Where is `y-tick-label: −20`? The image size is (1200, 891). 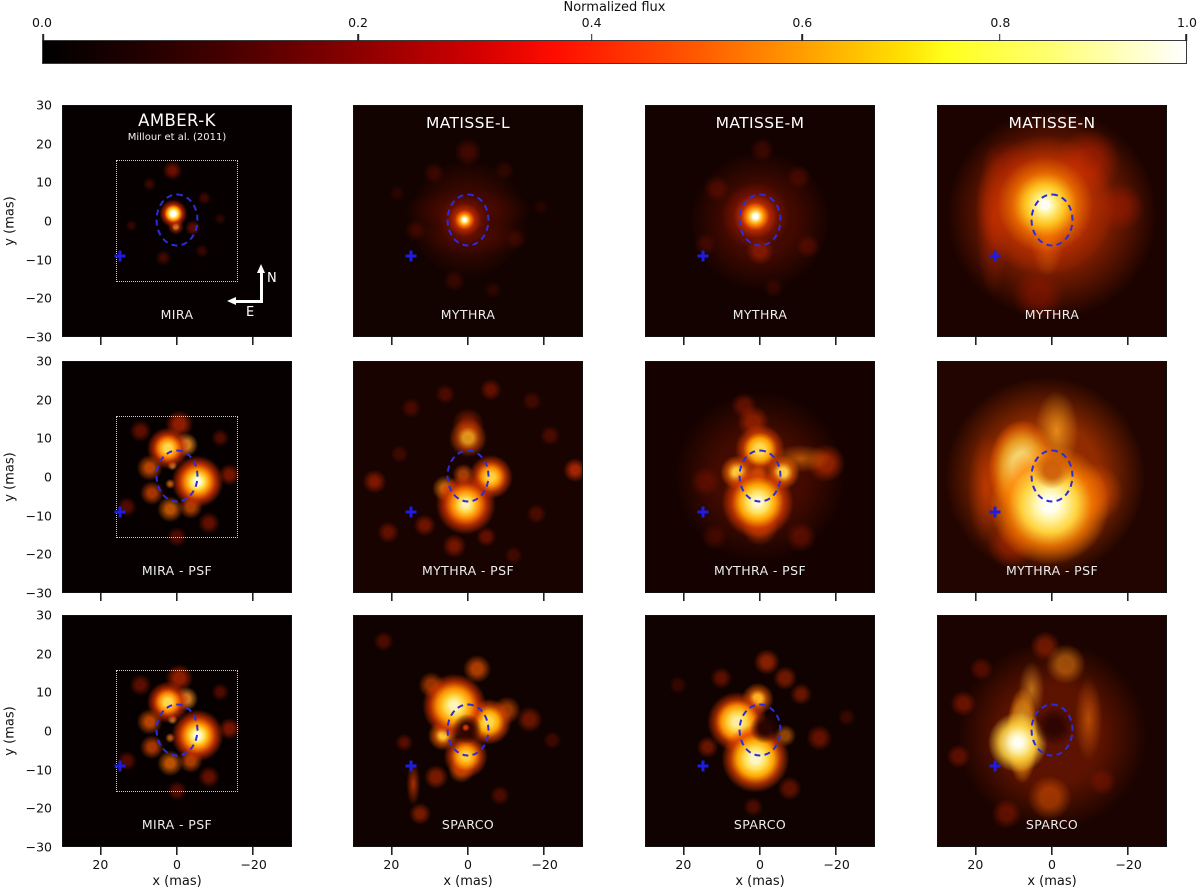
y-tick-label: −20 is located at coordinates (38, 554).